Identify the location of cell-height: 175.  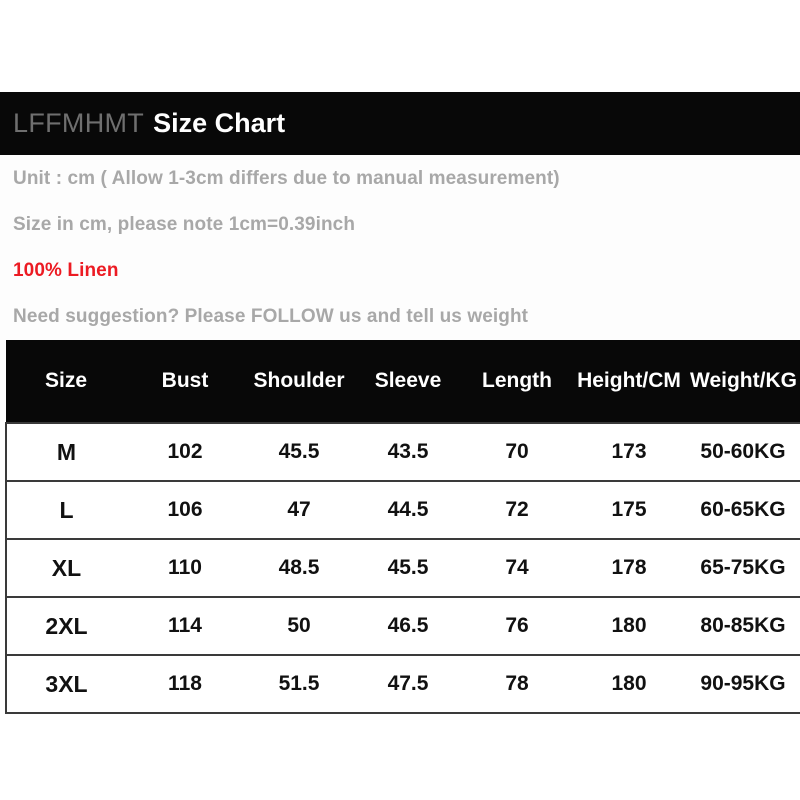
(629, 510).